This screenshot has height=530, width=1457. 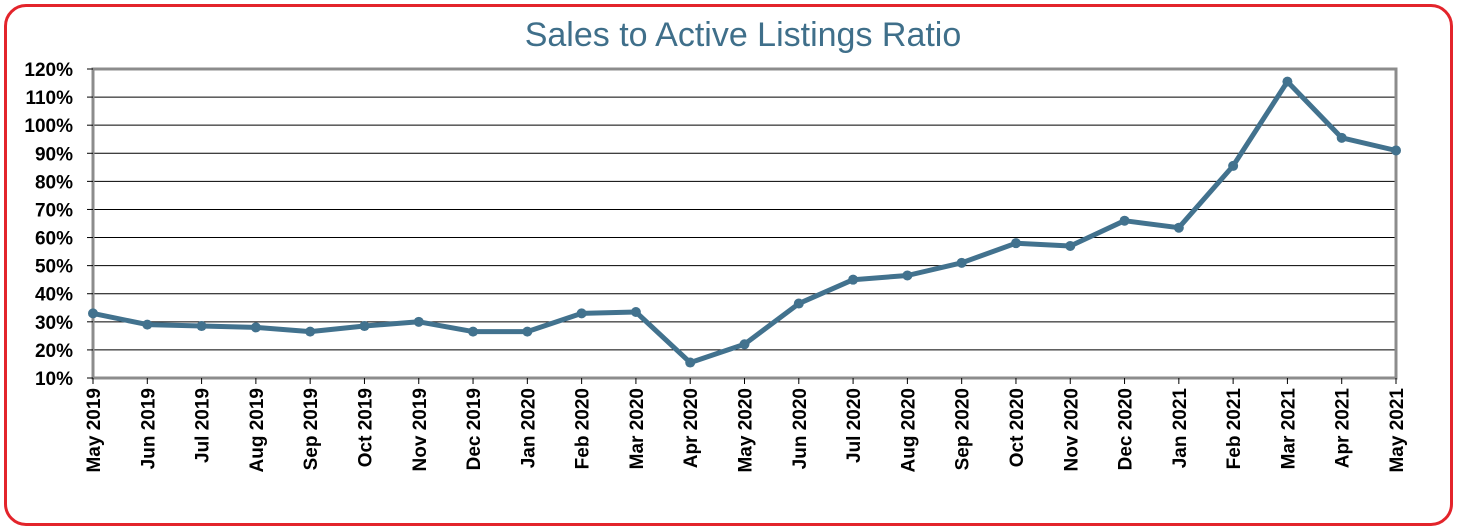 What do you see at coordinates (1343, 428) in the screenshot?
I see `x-tick-label: Apr 2021` at bounding box center [1343, 428].